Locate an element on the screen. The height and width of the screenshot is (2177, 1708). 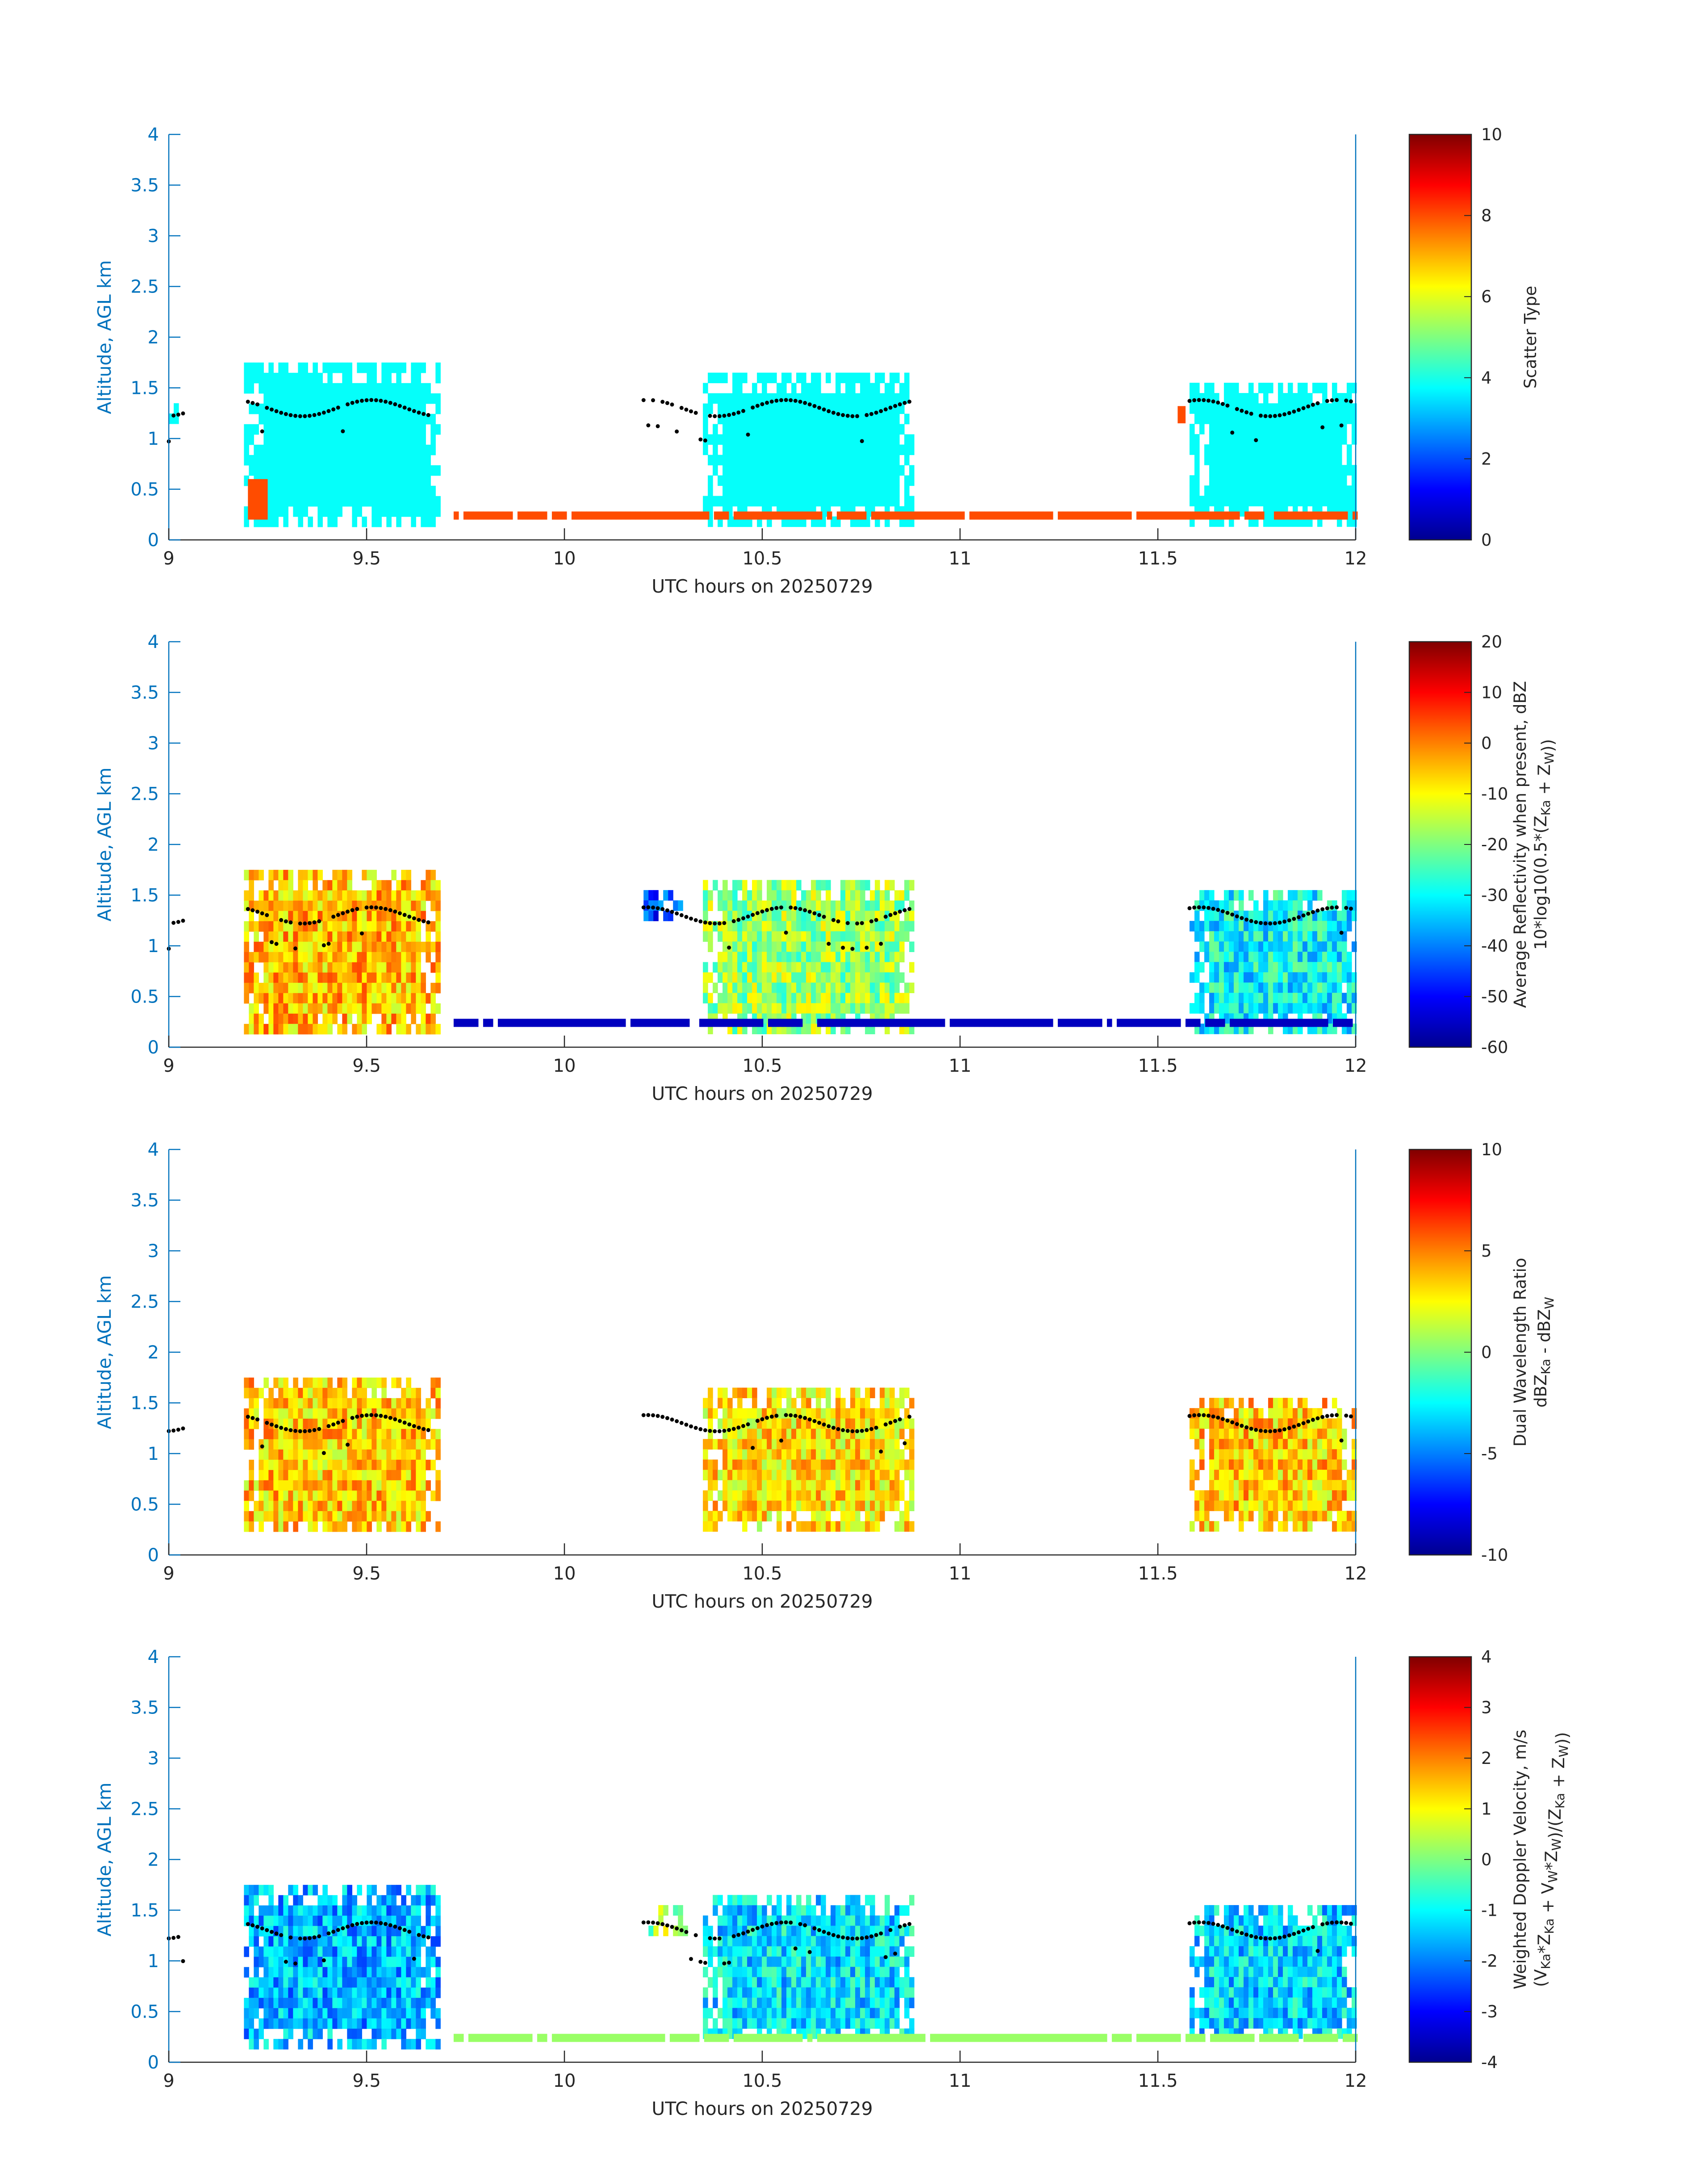
x-tick-label: 10.5 is located at coordinates (762, 1066).